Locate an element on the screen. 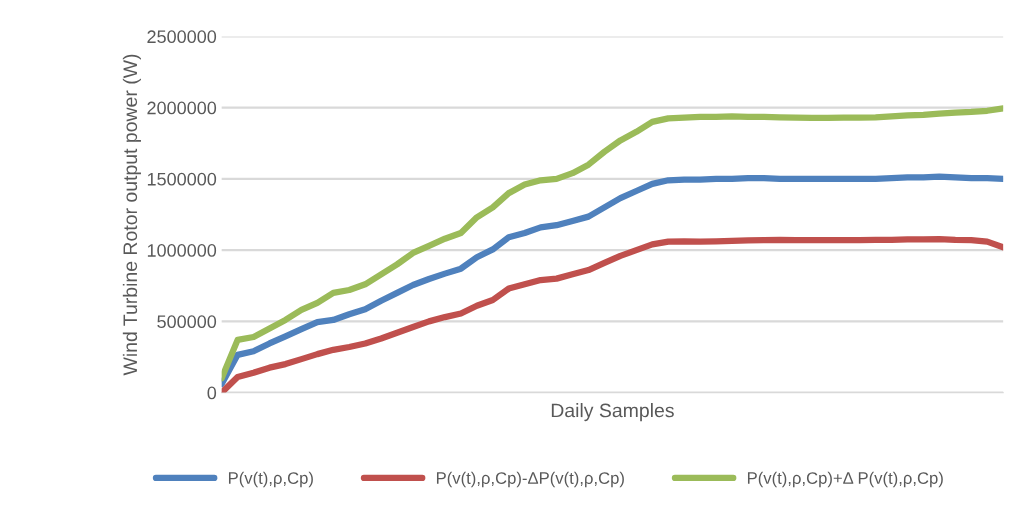 Image resolution: width=1031 pixels, height=520 pixels. y-tick-label: 2000000 is located at coordinates (182, 108).